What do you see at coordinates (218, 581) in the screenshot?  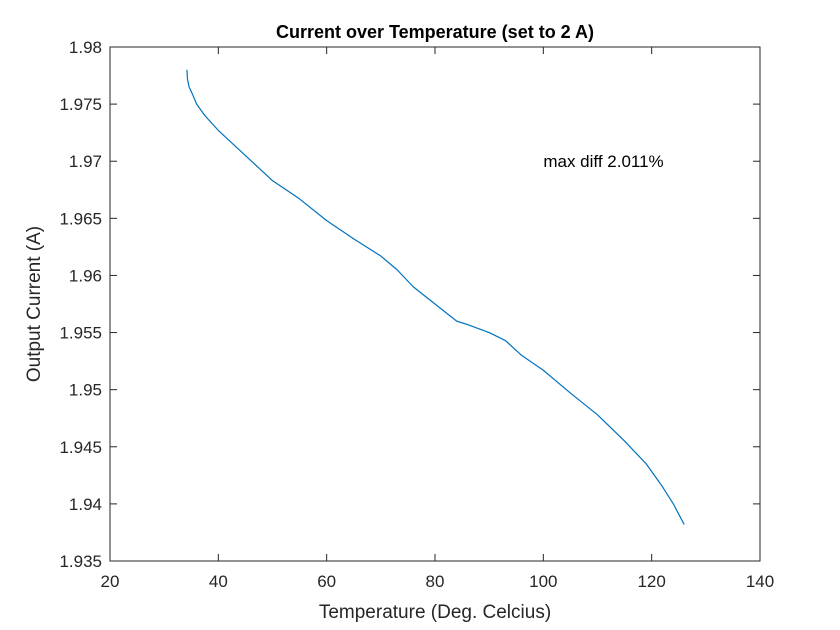 I see `x-tick-label: 40` at bounding box center [218, 581].